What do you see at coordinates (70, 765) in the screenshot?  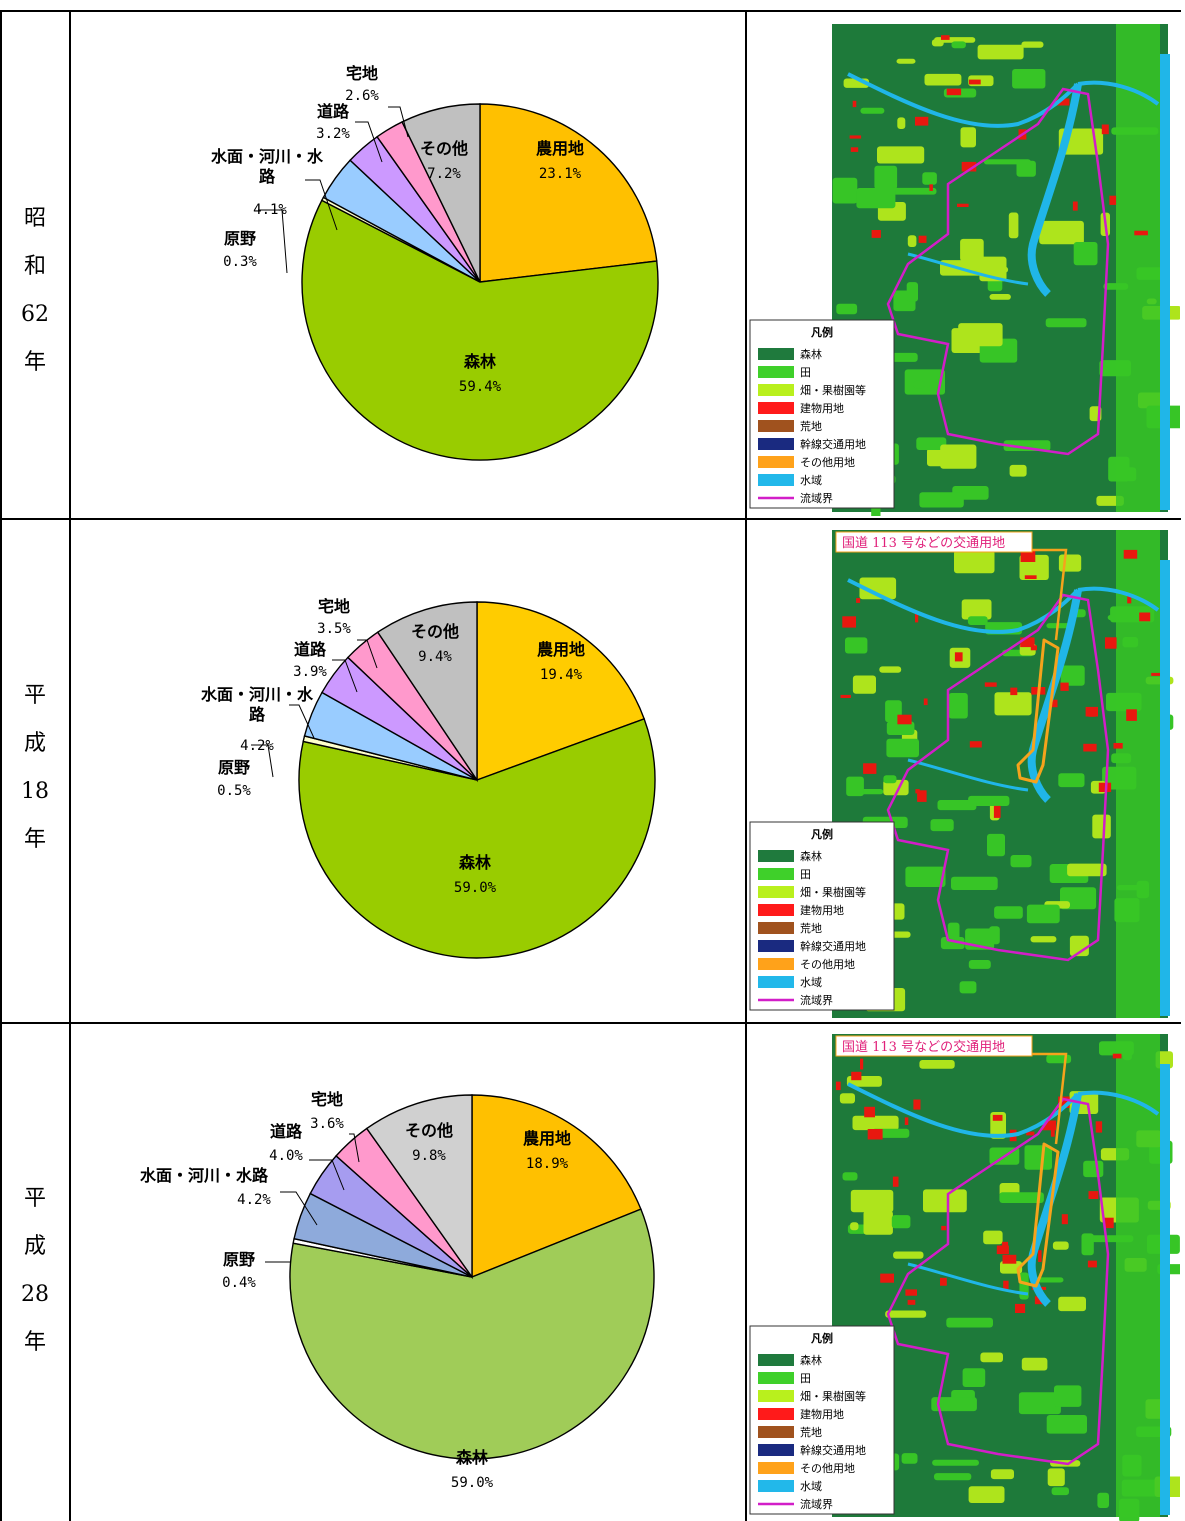 I see `table-divider-year` at bounding box center [70, 765].